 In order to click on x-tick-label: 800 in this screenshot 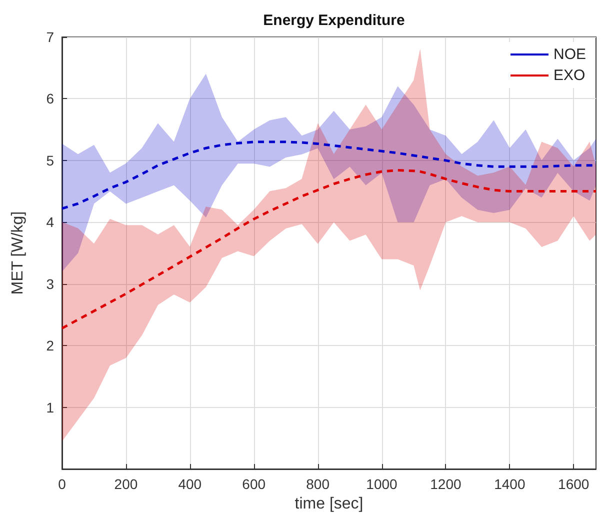, I will do `click(318, 484)`.